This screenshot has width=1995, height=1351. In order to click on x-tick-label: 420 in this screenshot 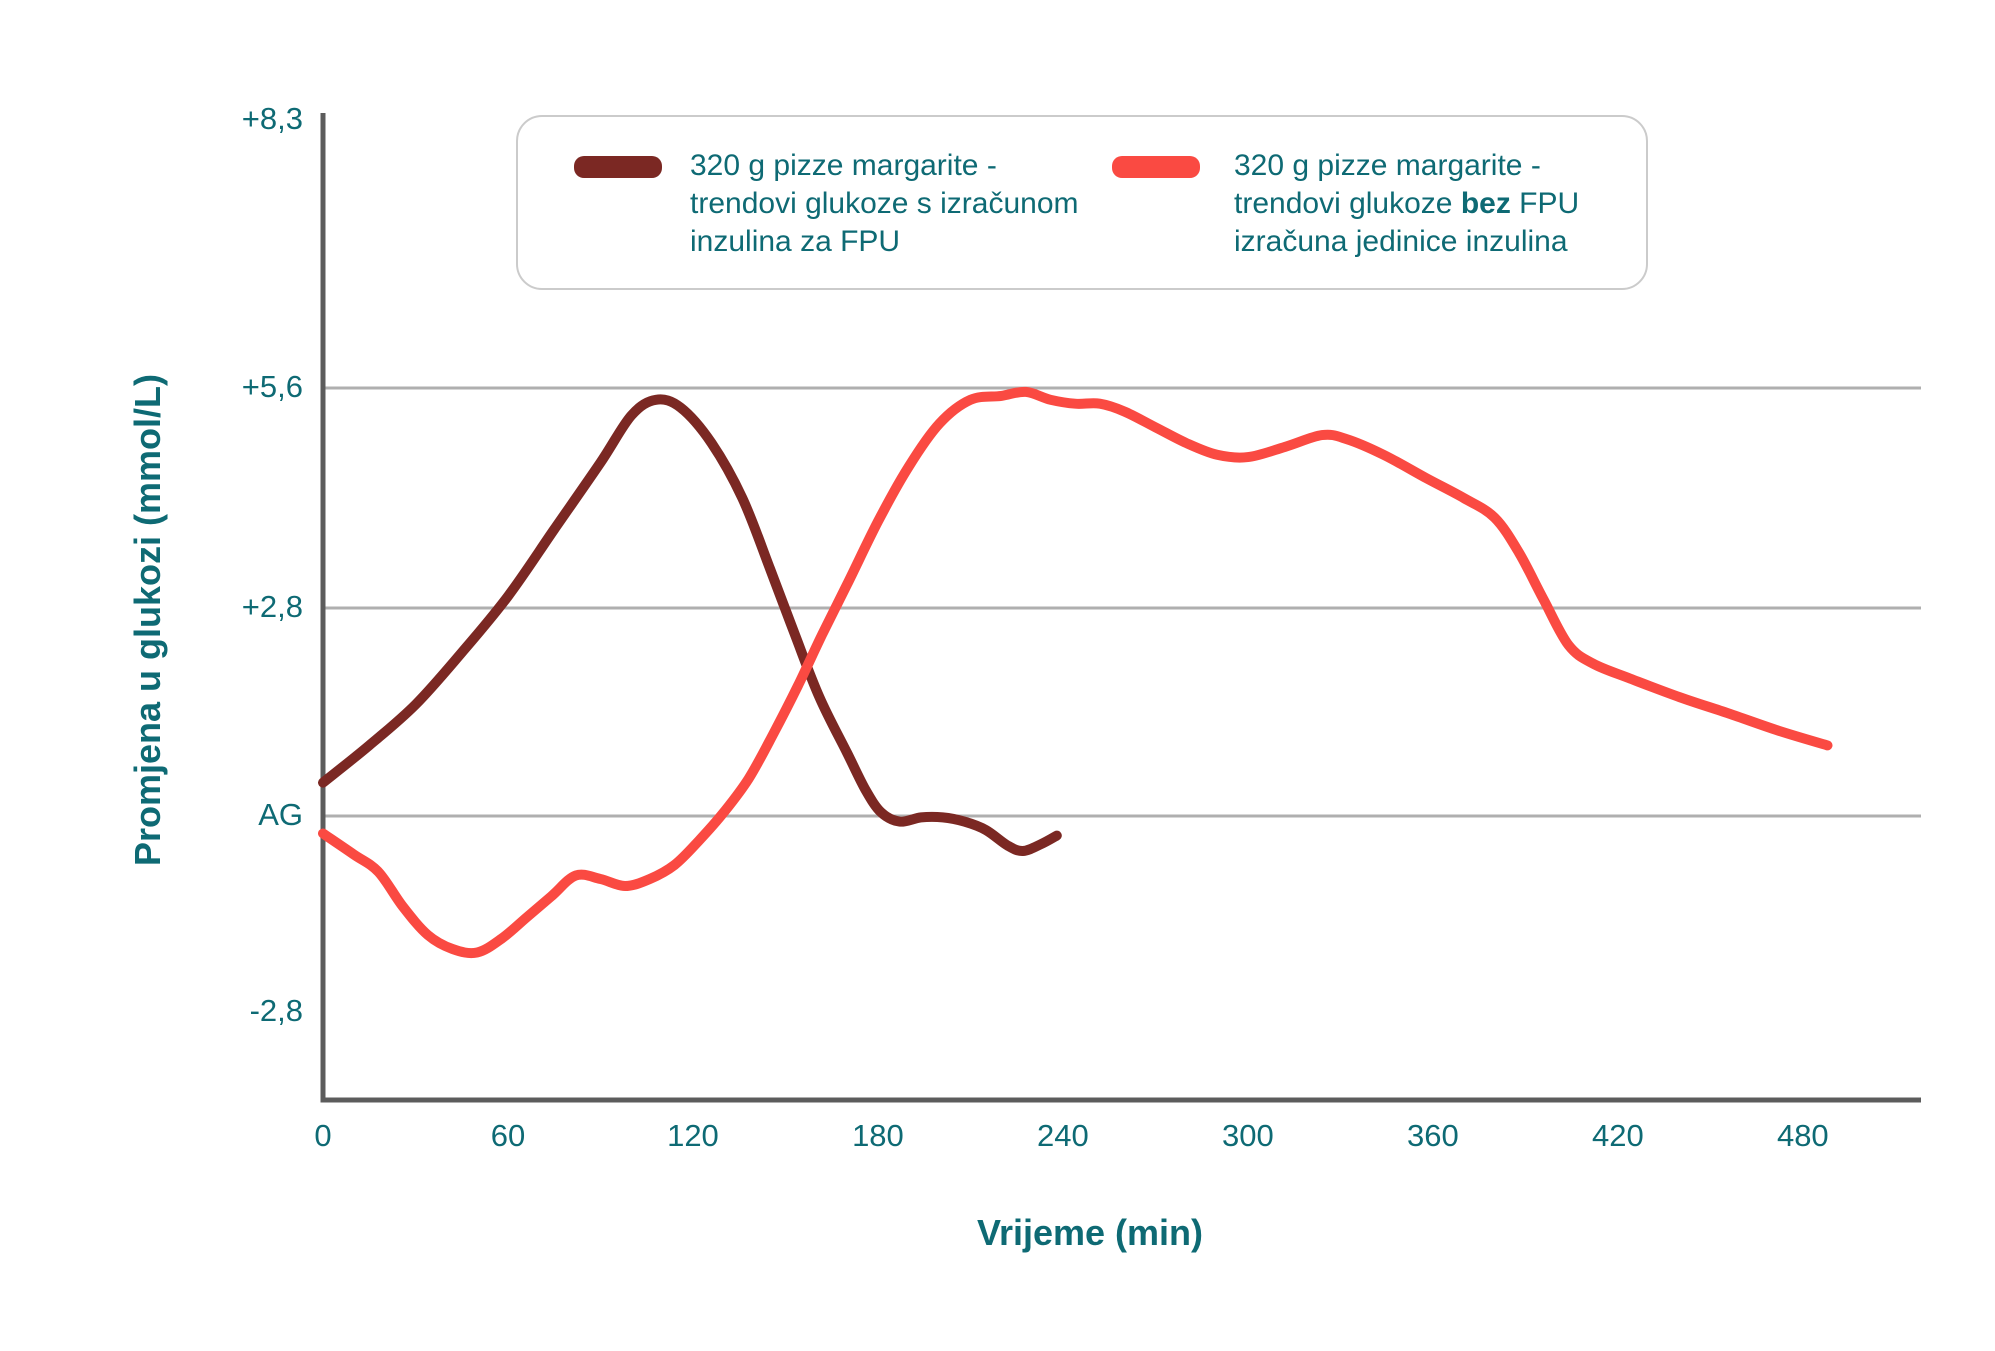, I will do `click(1617, 1135)`.